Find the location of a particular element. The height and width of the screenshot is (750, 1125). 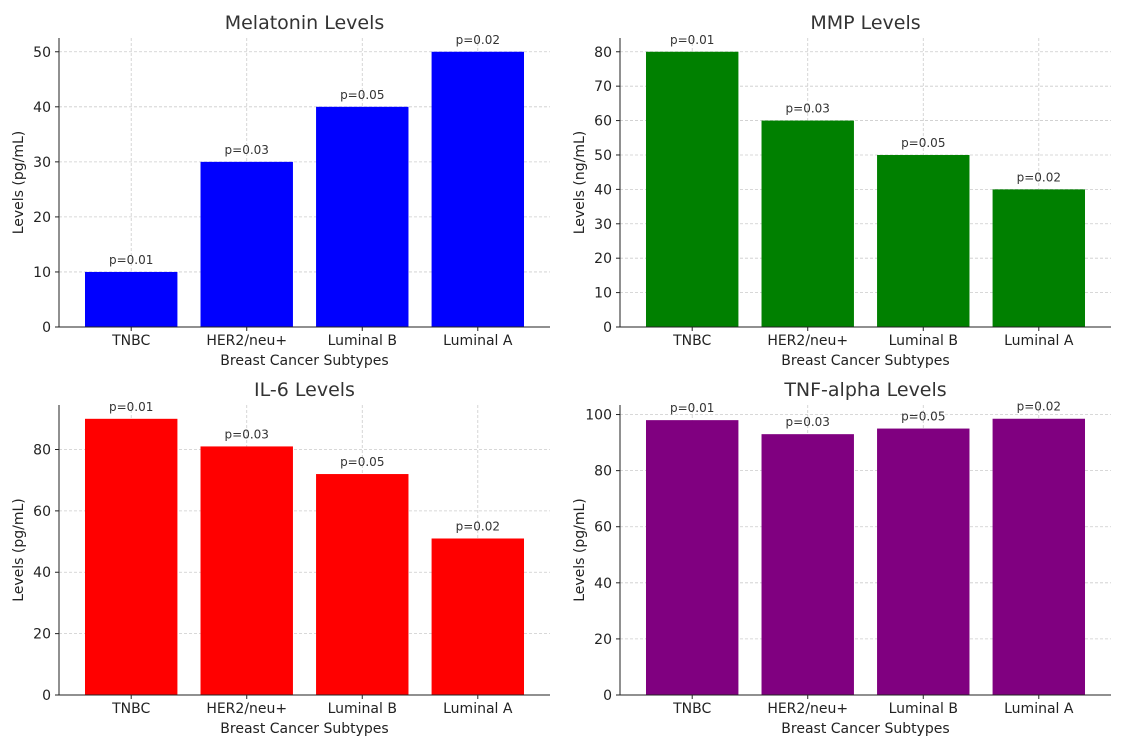

y-tick-label: 100 is located at coordinates (598, 416).